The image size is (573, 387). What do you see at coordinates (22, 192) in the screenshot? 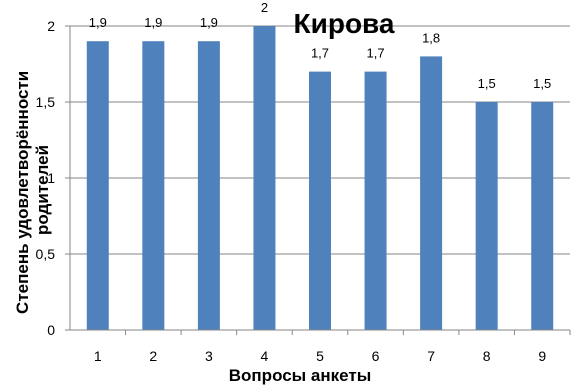
I see `y-axis-title-line-1: Степень удовлетворённости` at bounding box center [22, 192].